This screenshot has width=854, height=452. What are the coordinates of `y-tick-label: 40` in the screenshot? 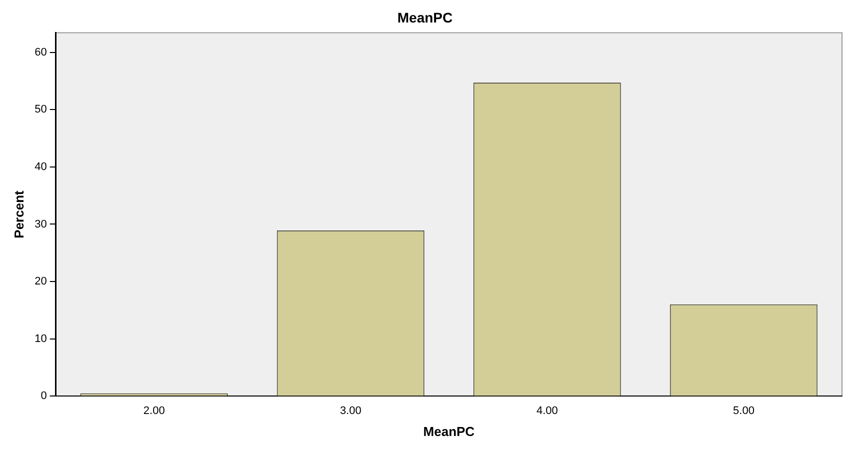 It's located at (40, 166).